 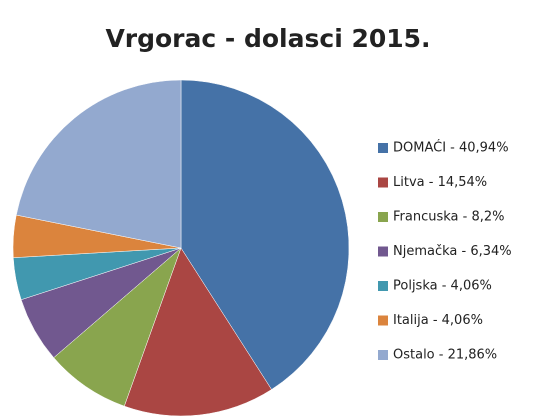 What do you see at coordinates (267, 38) in the screenshot?
I see `chart-title: Vrgorac - dolasci 2015.` at bounding box center [267, 38].